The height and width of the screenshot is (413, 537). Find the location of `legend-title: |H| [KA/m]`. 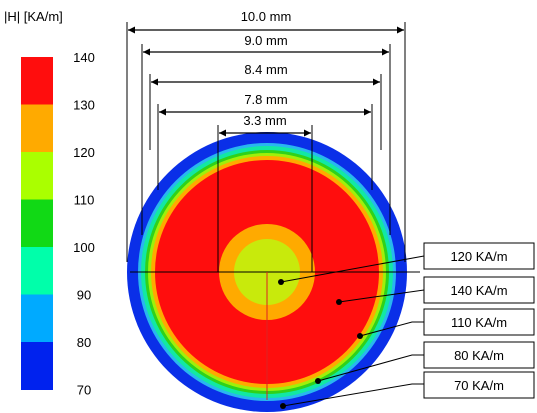

legend-title: |H| [KA/m] is located at coordinates (33, 16).